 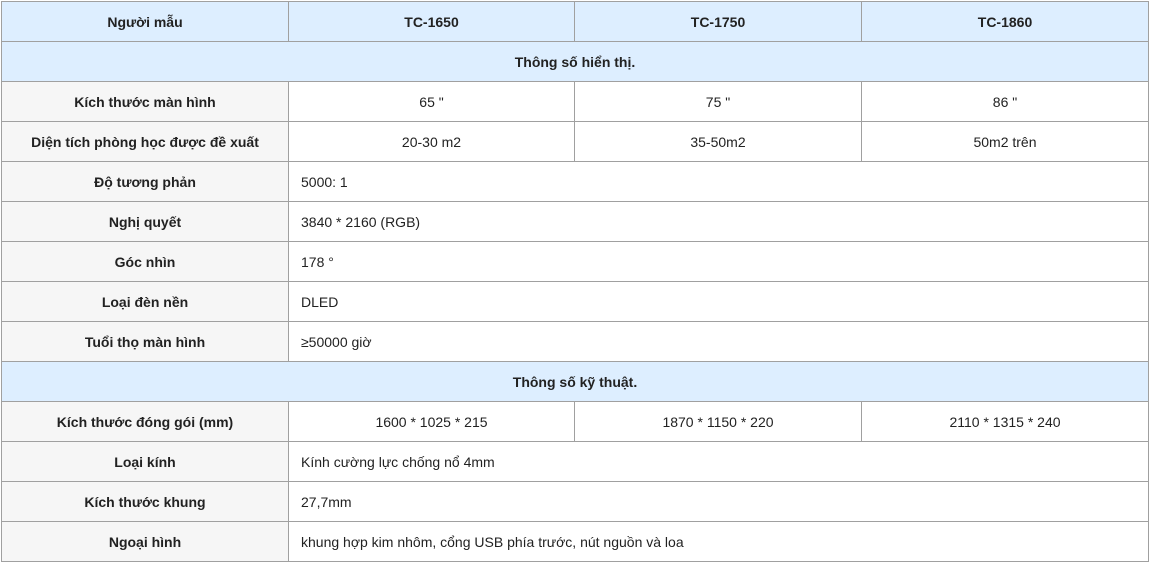 I want to click on cell-value: 2110 * 1315 * 240, so click(x=1005, y=421).